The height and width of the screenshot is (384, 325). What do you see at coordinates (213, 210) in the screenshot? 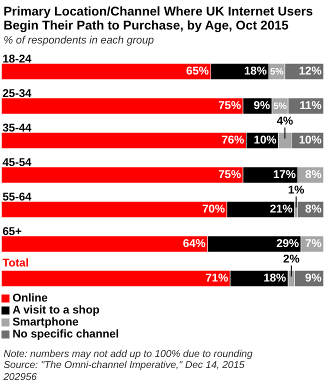
I see `data-label: 70%` at bounding box center [213, 210].